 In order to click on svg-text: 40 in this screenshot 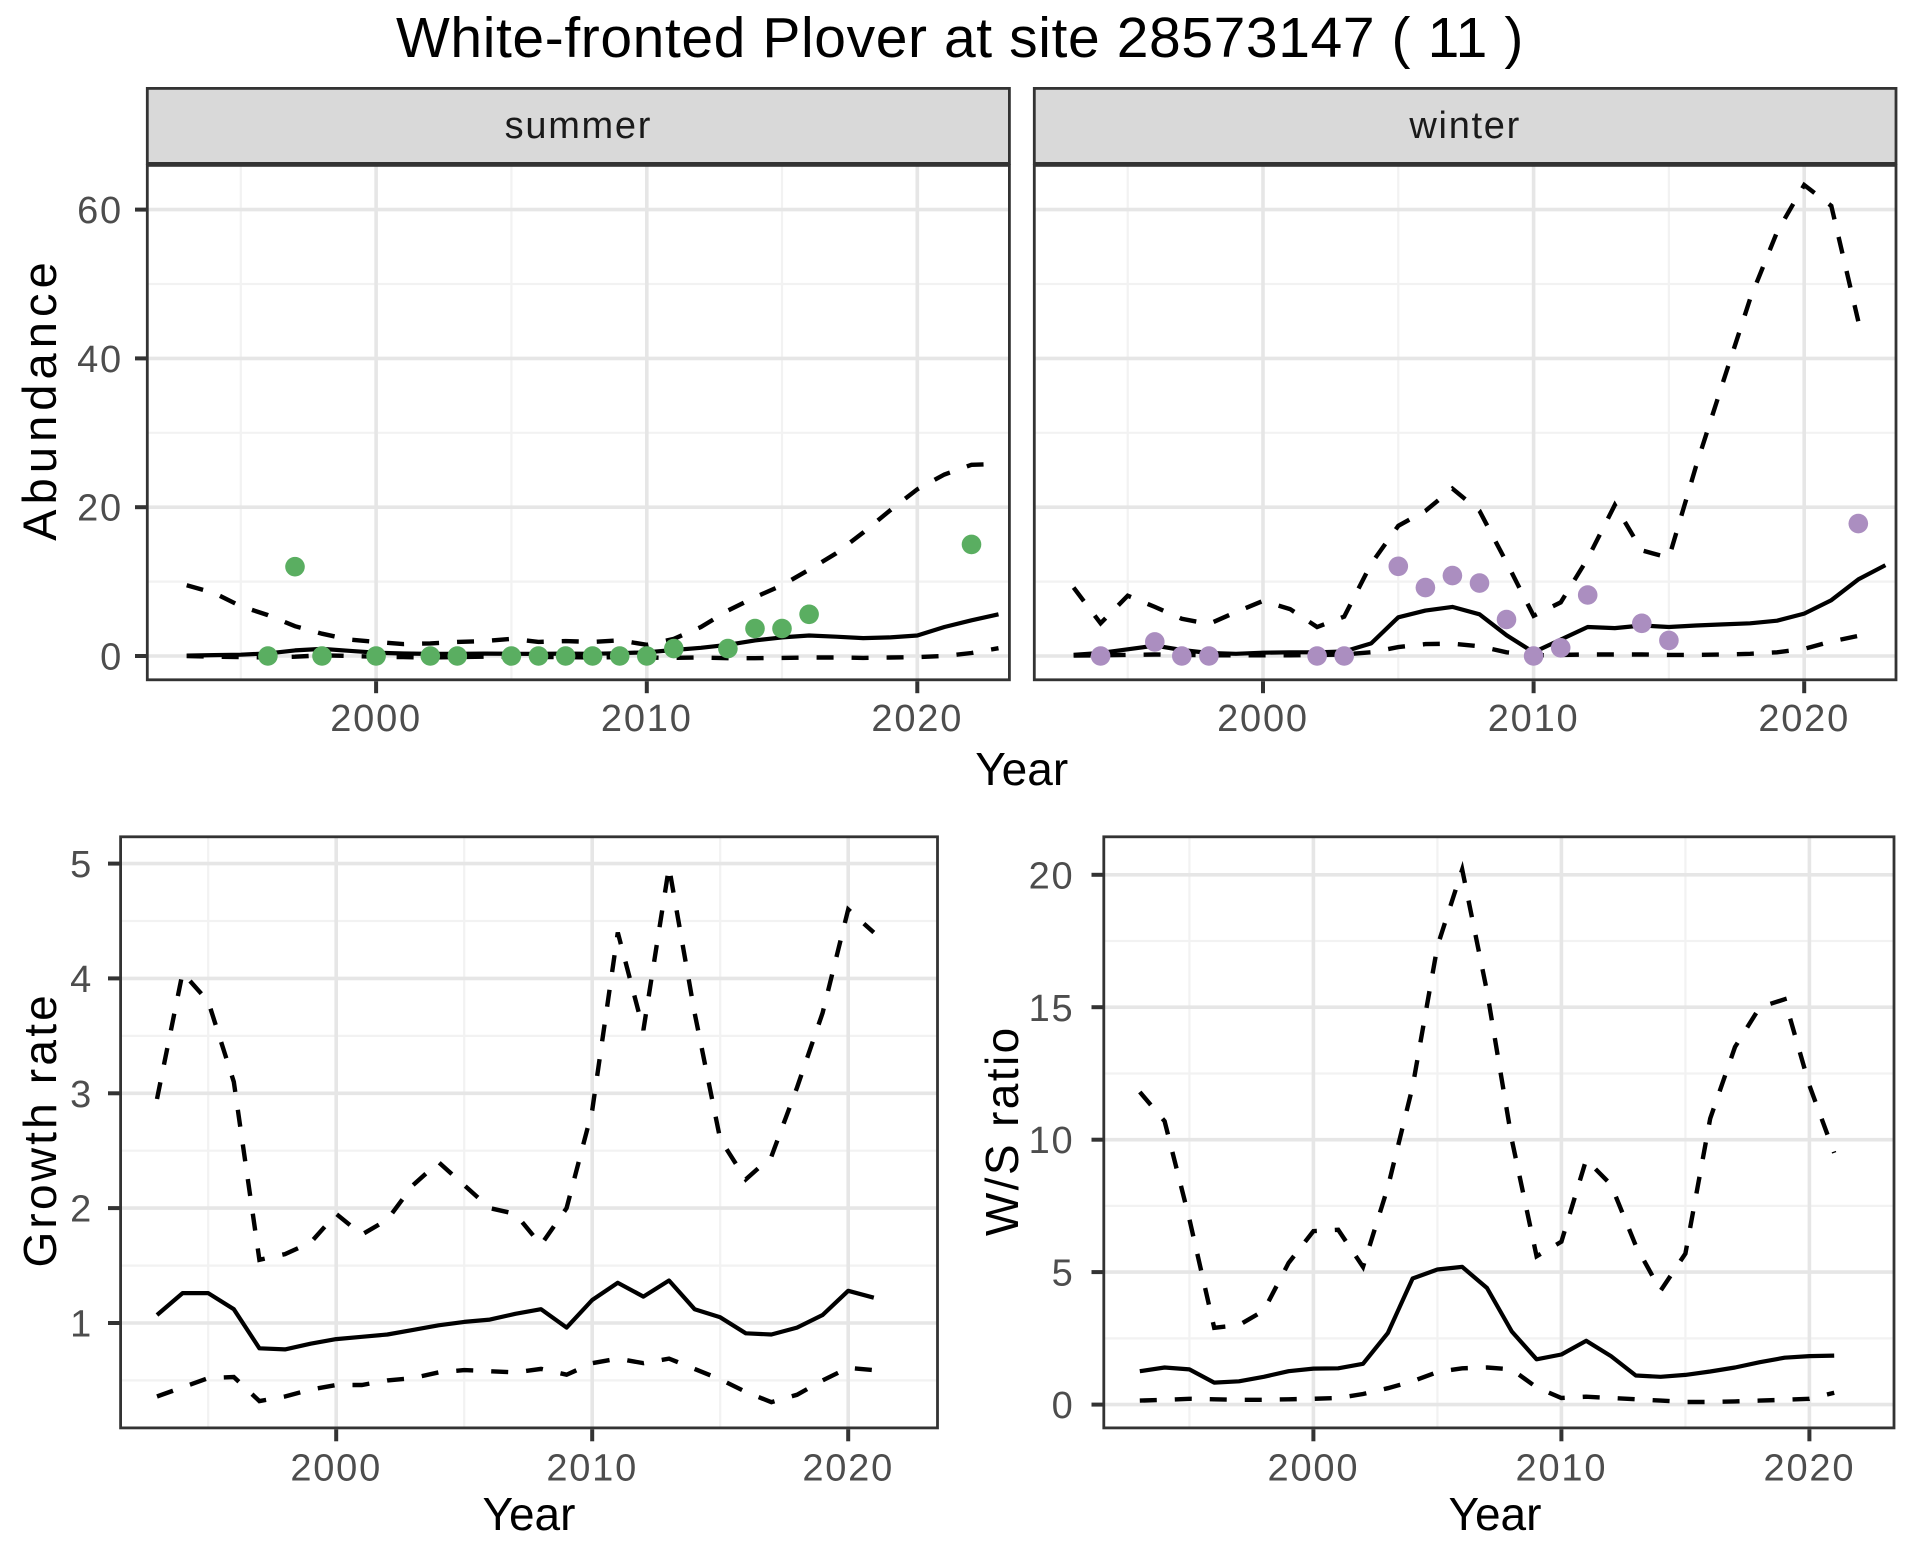, I will do `click(100, 360)`.